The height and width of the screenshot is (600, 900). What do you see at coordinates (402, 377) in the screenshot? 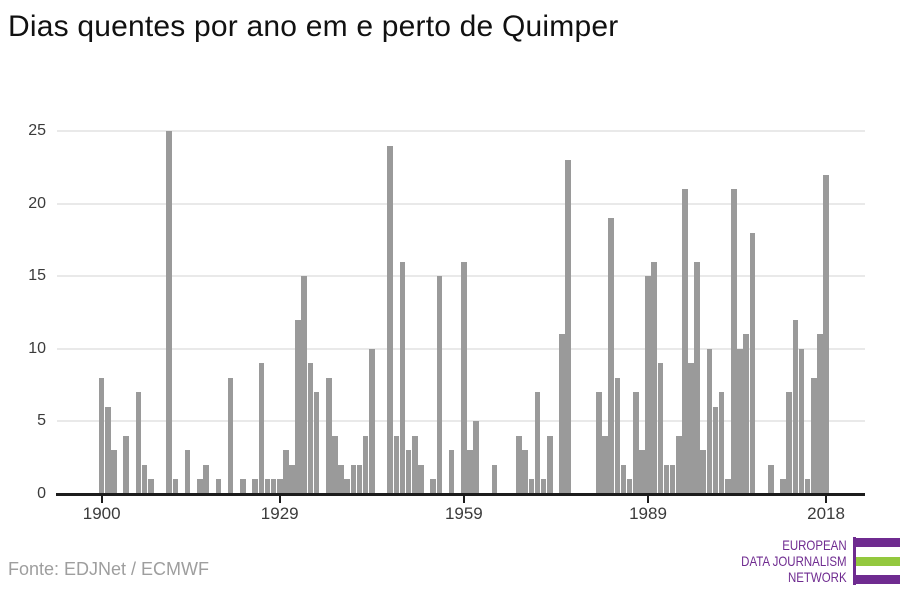
I see `bar-1949` at bounding box center [402, 377].